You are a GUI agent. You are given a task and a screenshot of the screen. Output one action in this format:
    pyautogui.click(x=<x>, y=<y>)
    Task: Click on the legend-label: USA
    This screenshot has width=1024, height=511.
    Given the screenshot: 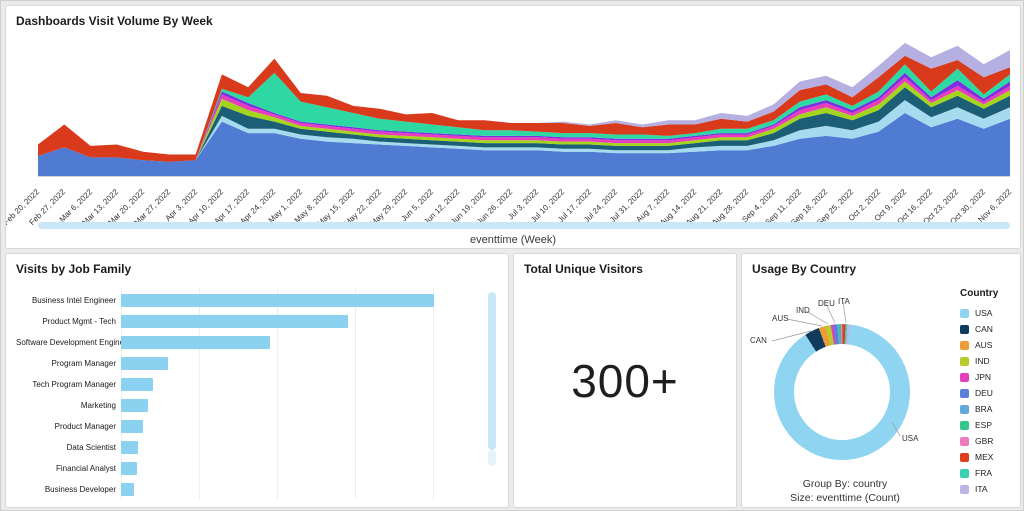 What is the action you would take?
    pyautogui.click(x=984, y=313)
    